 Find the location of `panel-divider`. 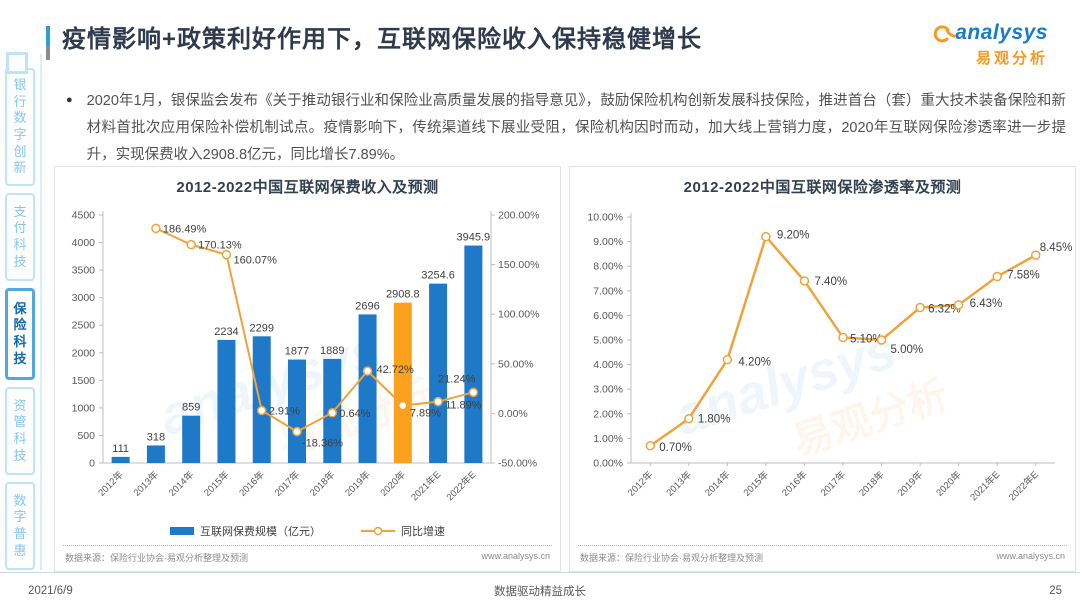

panel-divider is located at coordinates (307, 545).